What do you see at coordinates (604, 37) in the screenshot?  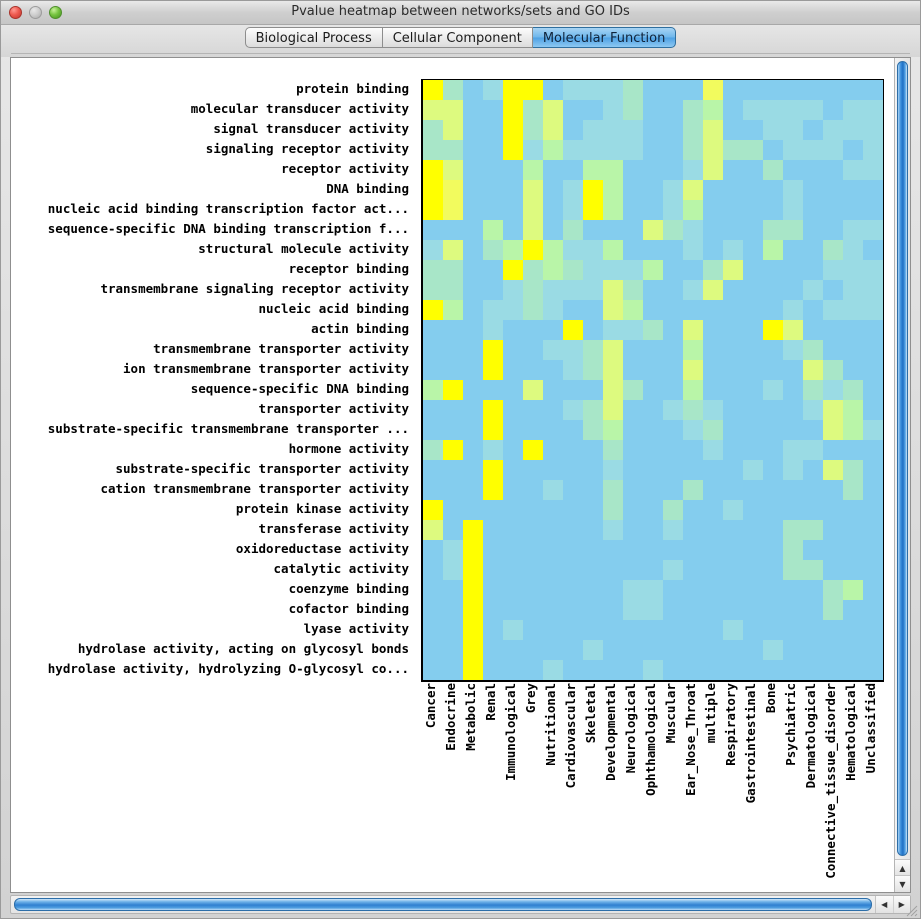 I see `tab-molecular-function: Molecular Function` at bounding box center [604, 37].